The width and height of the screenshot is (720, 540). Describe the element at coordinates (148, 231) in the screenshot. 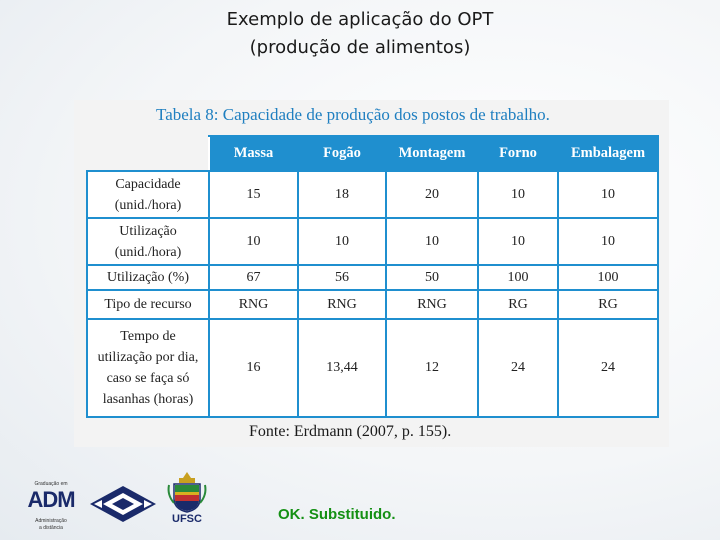

I see `row-label-line: Utilização` at that location.